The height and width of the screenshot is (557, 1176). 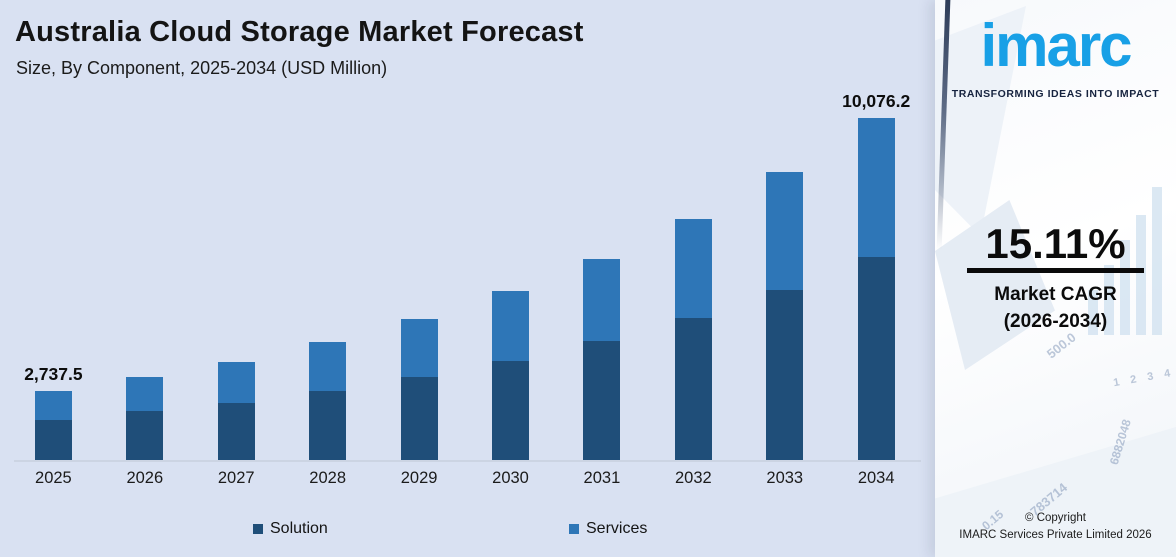 What do you see at coordinates (876, 187) in the screenshot?
I see `bar-segment-services-2034` at bounding box center [876, 187].